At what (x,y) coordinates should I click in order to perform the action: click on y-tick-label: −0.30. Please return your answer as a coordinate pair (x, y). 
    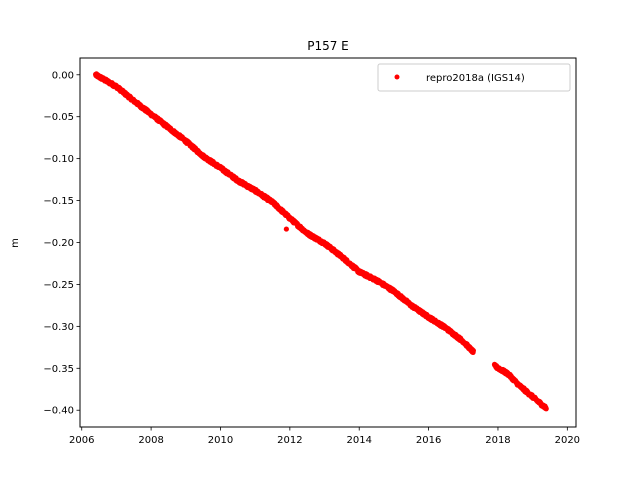
    Looking at the image, I should click on (58, 327).